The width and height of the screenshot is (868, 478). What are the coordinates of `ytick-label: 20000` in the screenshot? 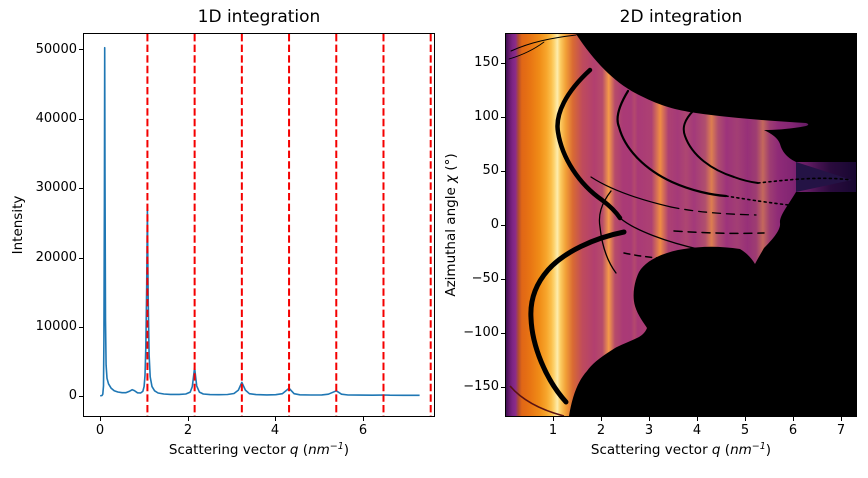 It's located at (56, 257).